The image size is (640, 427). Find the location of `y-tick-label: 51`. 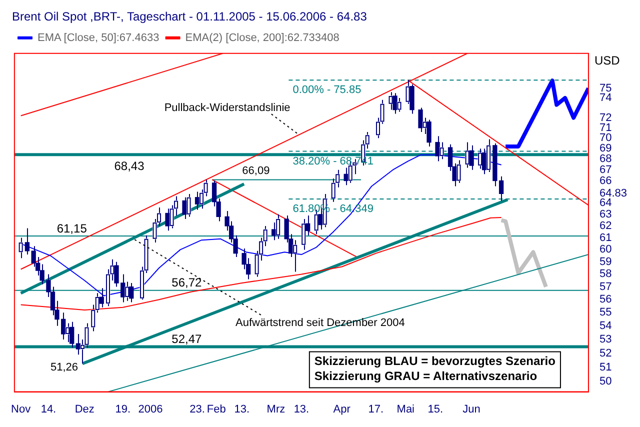

y-tick-label: 51 is located at coordinates (605, 367).